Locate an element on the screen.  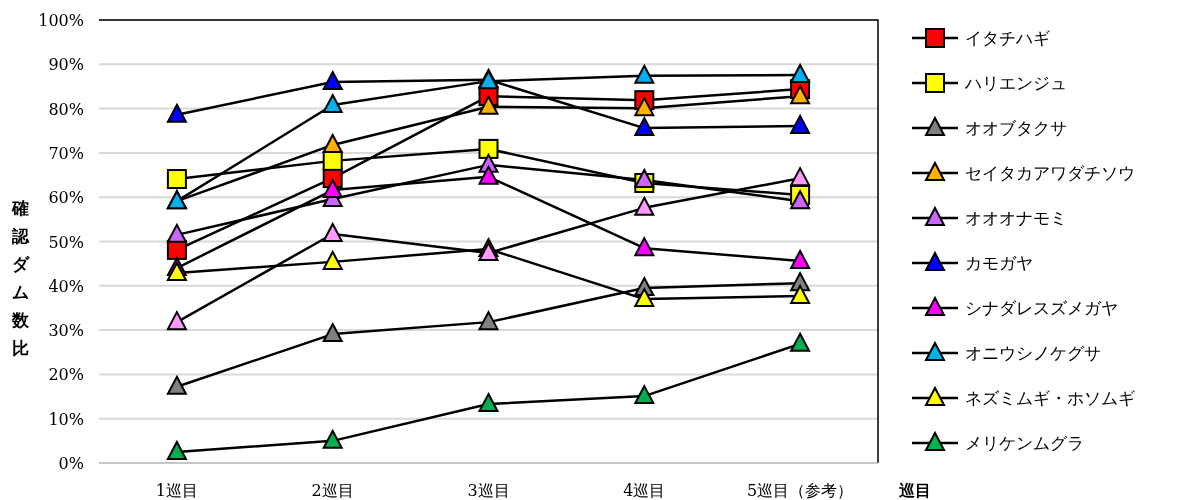
x-axis-title: 巡目 is located at coordinates (914, 490).